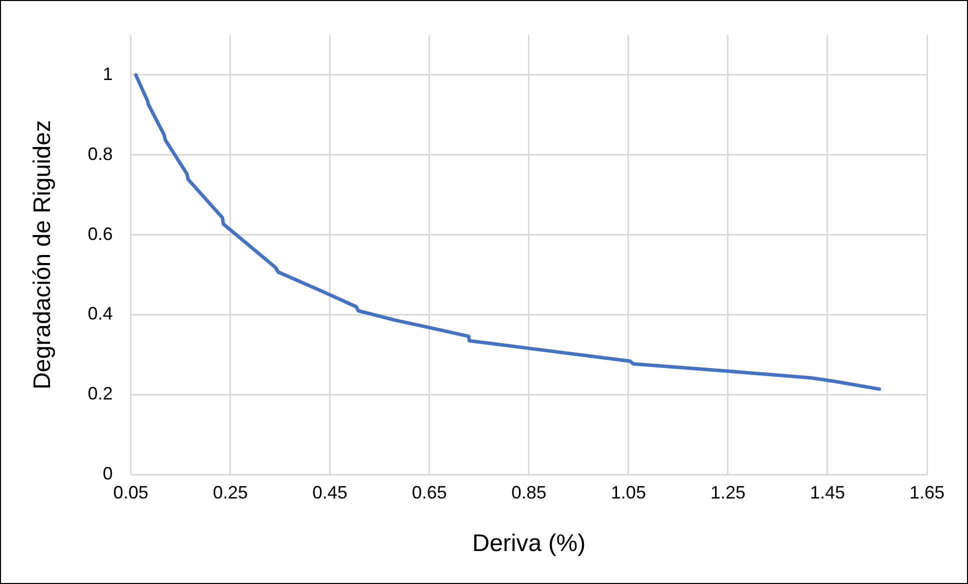  Describe the element at coordinates (107, 74) in the screenshot. I see `y-tick-label: 1` at that location.